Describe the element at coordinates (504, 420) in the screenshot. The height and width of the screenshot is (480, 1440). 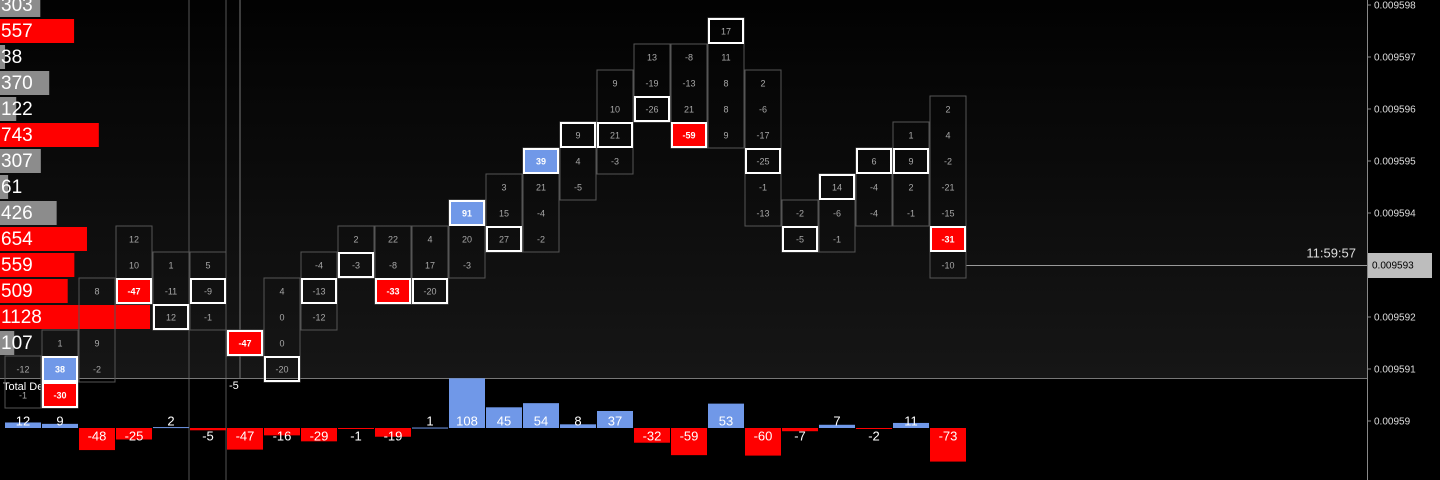
I see `delta-label: 45` at that location.